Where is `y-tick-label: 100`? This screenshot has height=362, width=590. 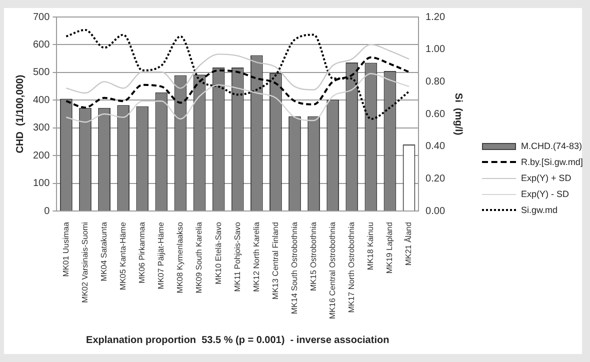
y-tick-label: 100 is located at coordinates (41, 184).